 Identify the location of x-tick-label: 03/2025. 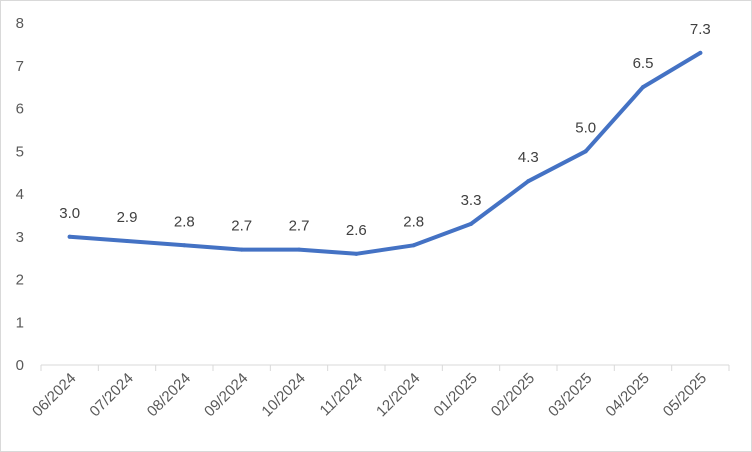
(570, 395).